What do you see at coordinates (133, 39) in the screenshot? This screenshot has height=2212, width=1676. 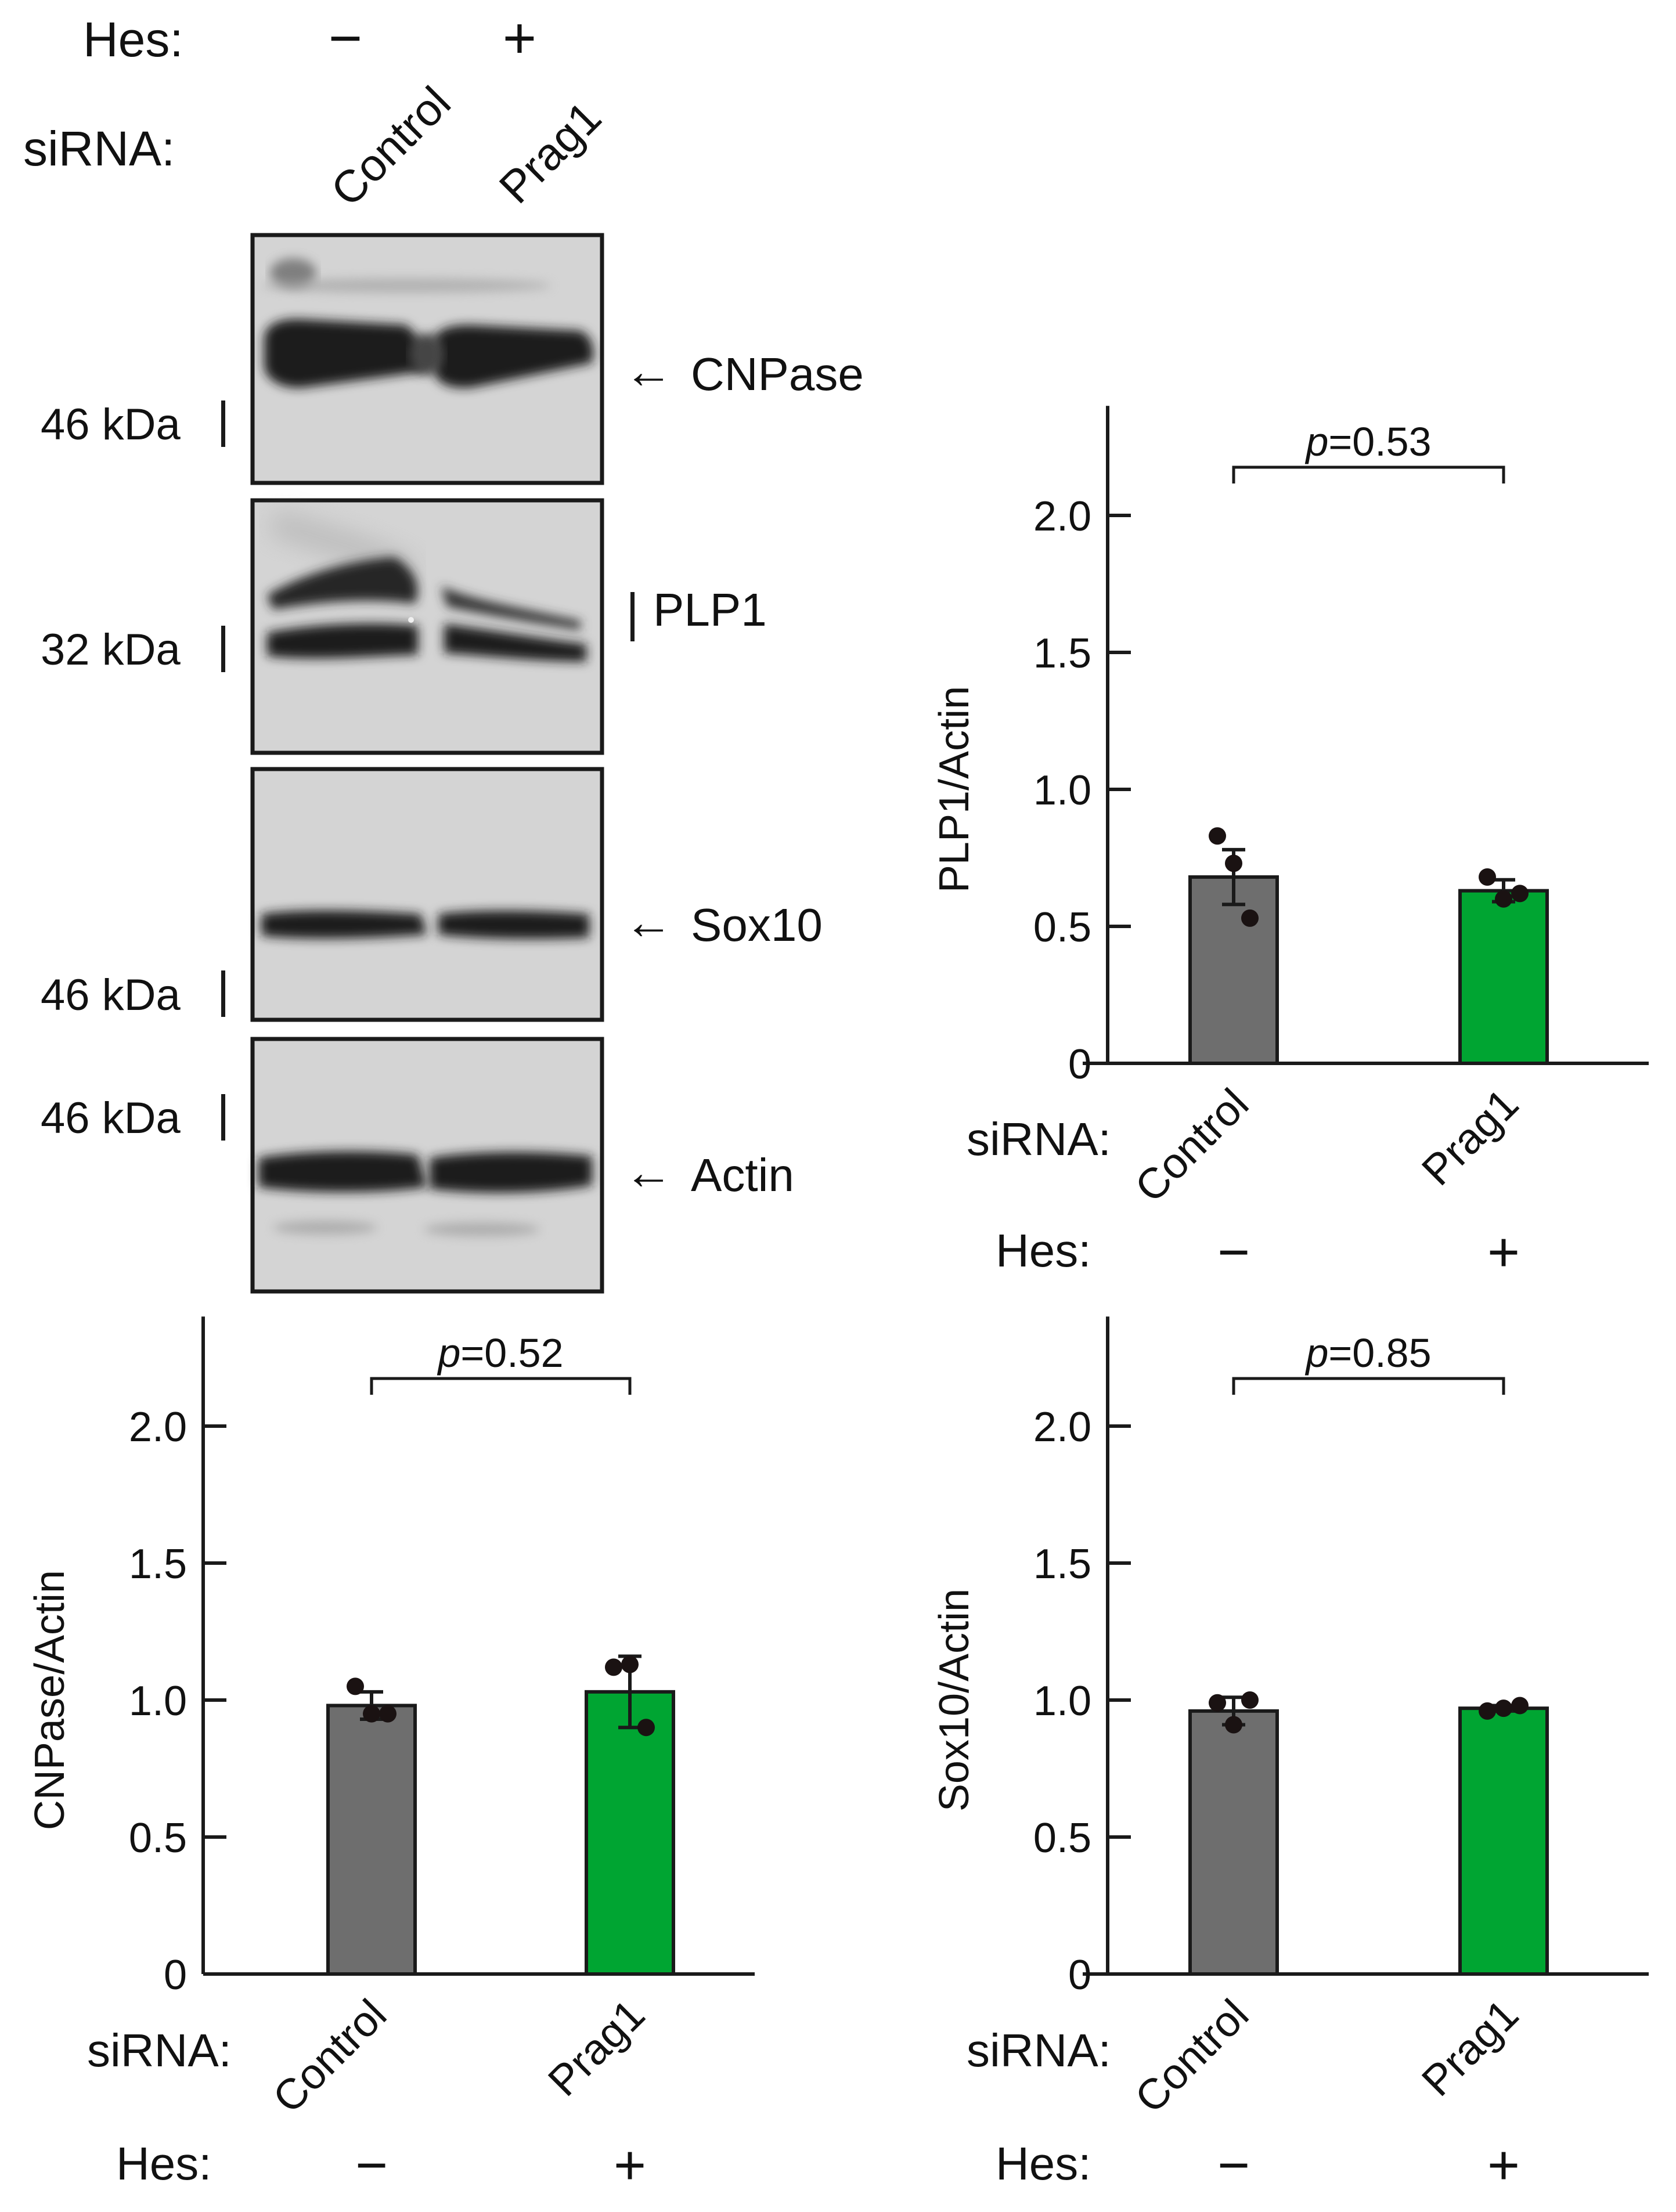 I see `blot-hes-label: Hes:` at bounding box center [133, 39].